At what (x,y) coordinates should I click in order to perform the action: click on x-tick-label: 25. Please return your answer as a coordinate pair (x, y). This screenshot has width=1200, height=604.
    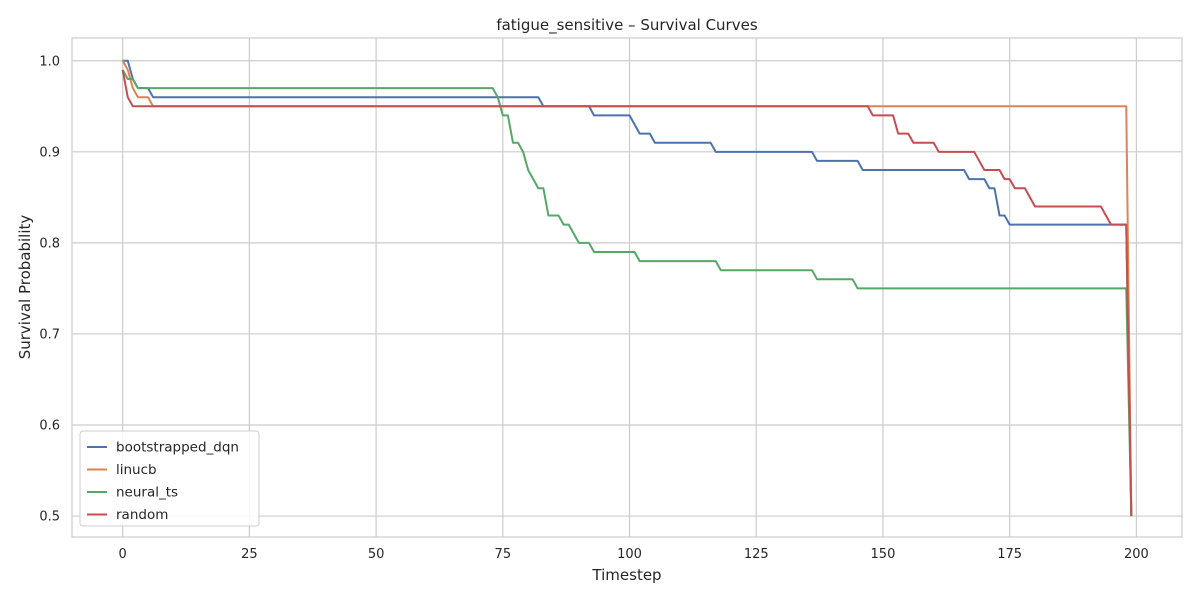
    Looking at the image, I should click on (249, 554).